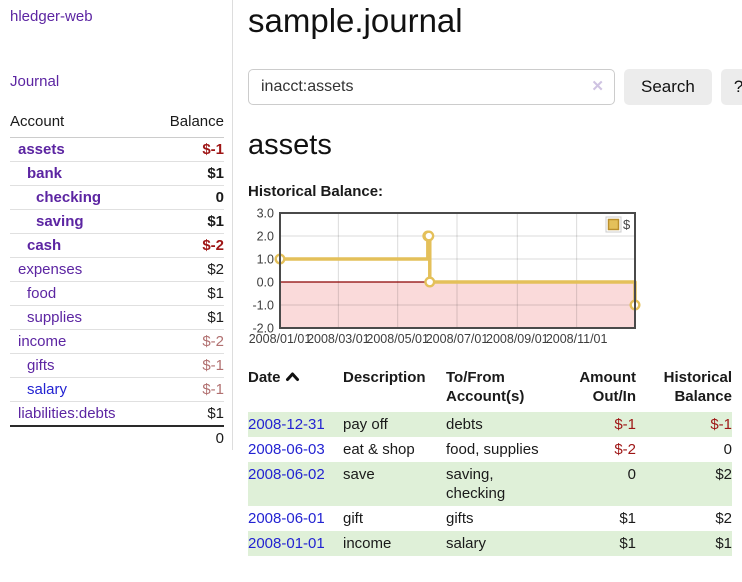  What do you see at coordinates (42, 341) in the screenshot?
I see `account-link: income` at bounding box center [42, 341].